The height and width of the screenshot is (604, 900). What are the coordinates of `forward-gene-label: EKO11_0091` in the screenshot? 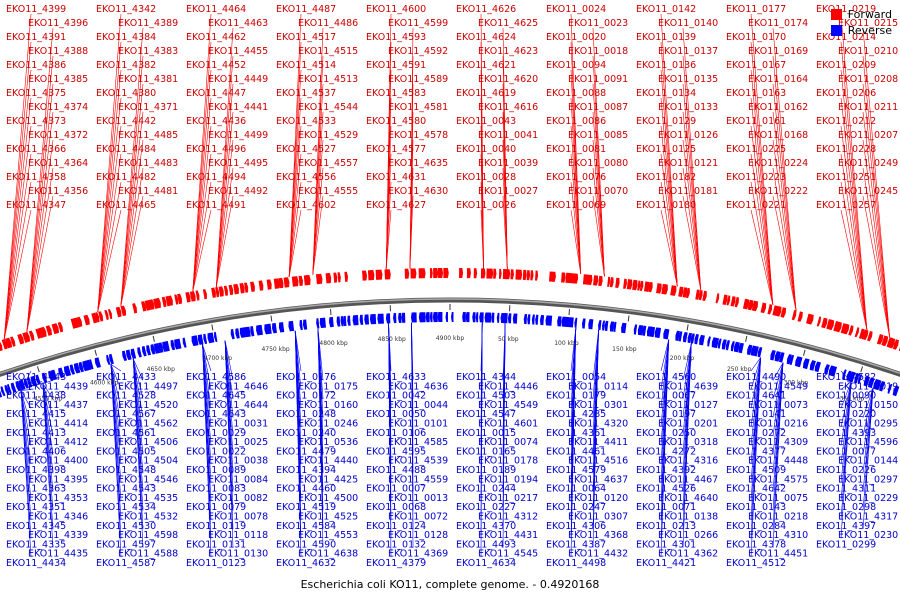 It's located at (598, 79).